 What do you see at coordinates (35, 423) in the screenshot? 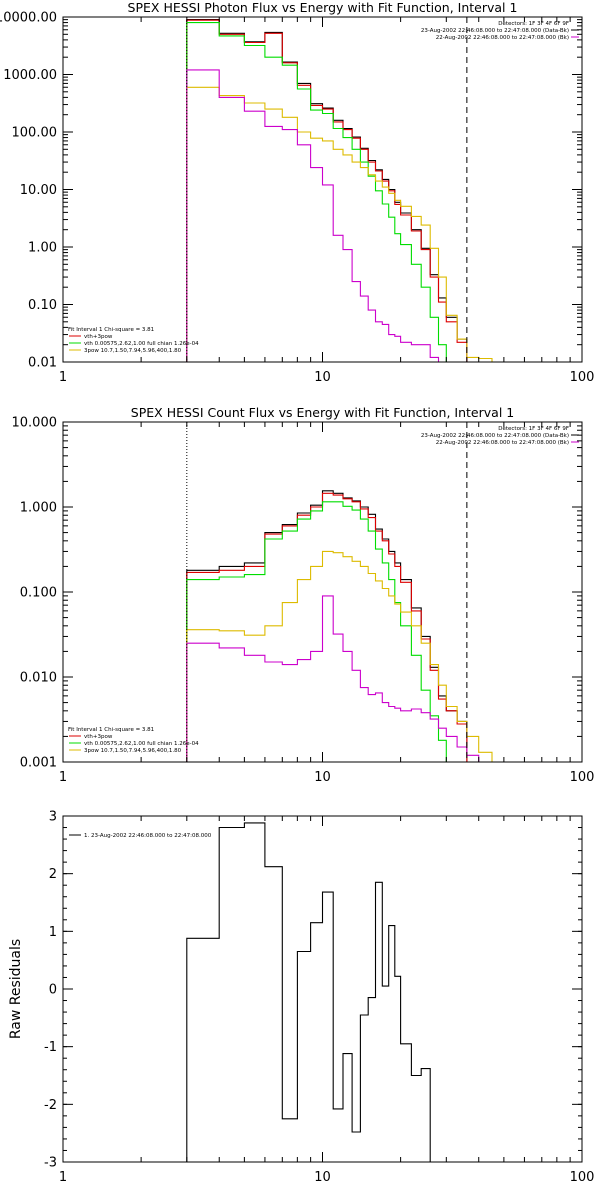
I see `y-tick-label: 10.000` at bounding box center [35, 423].